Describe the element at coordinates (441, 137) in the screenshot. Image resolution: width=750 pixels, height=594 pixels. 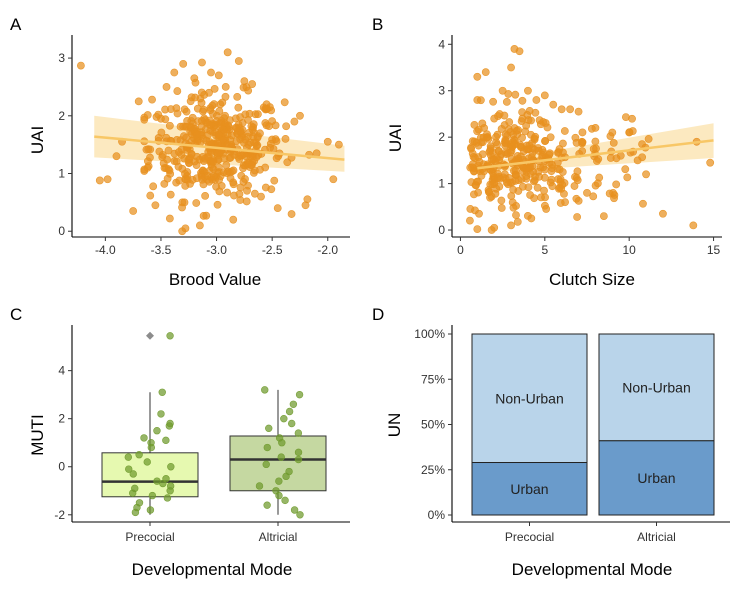
I see `panel-b-ytick-label: 2` at that location.